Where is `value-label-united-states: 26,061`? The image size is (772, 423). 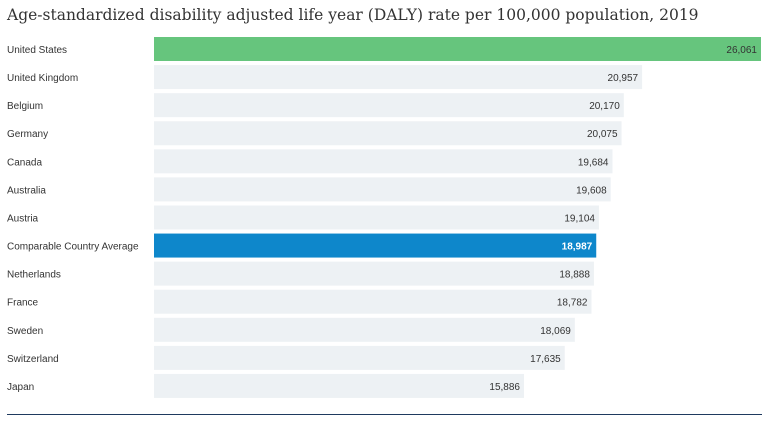 value-label-united-states: 26,061 is located at coordinates (741, 50).